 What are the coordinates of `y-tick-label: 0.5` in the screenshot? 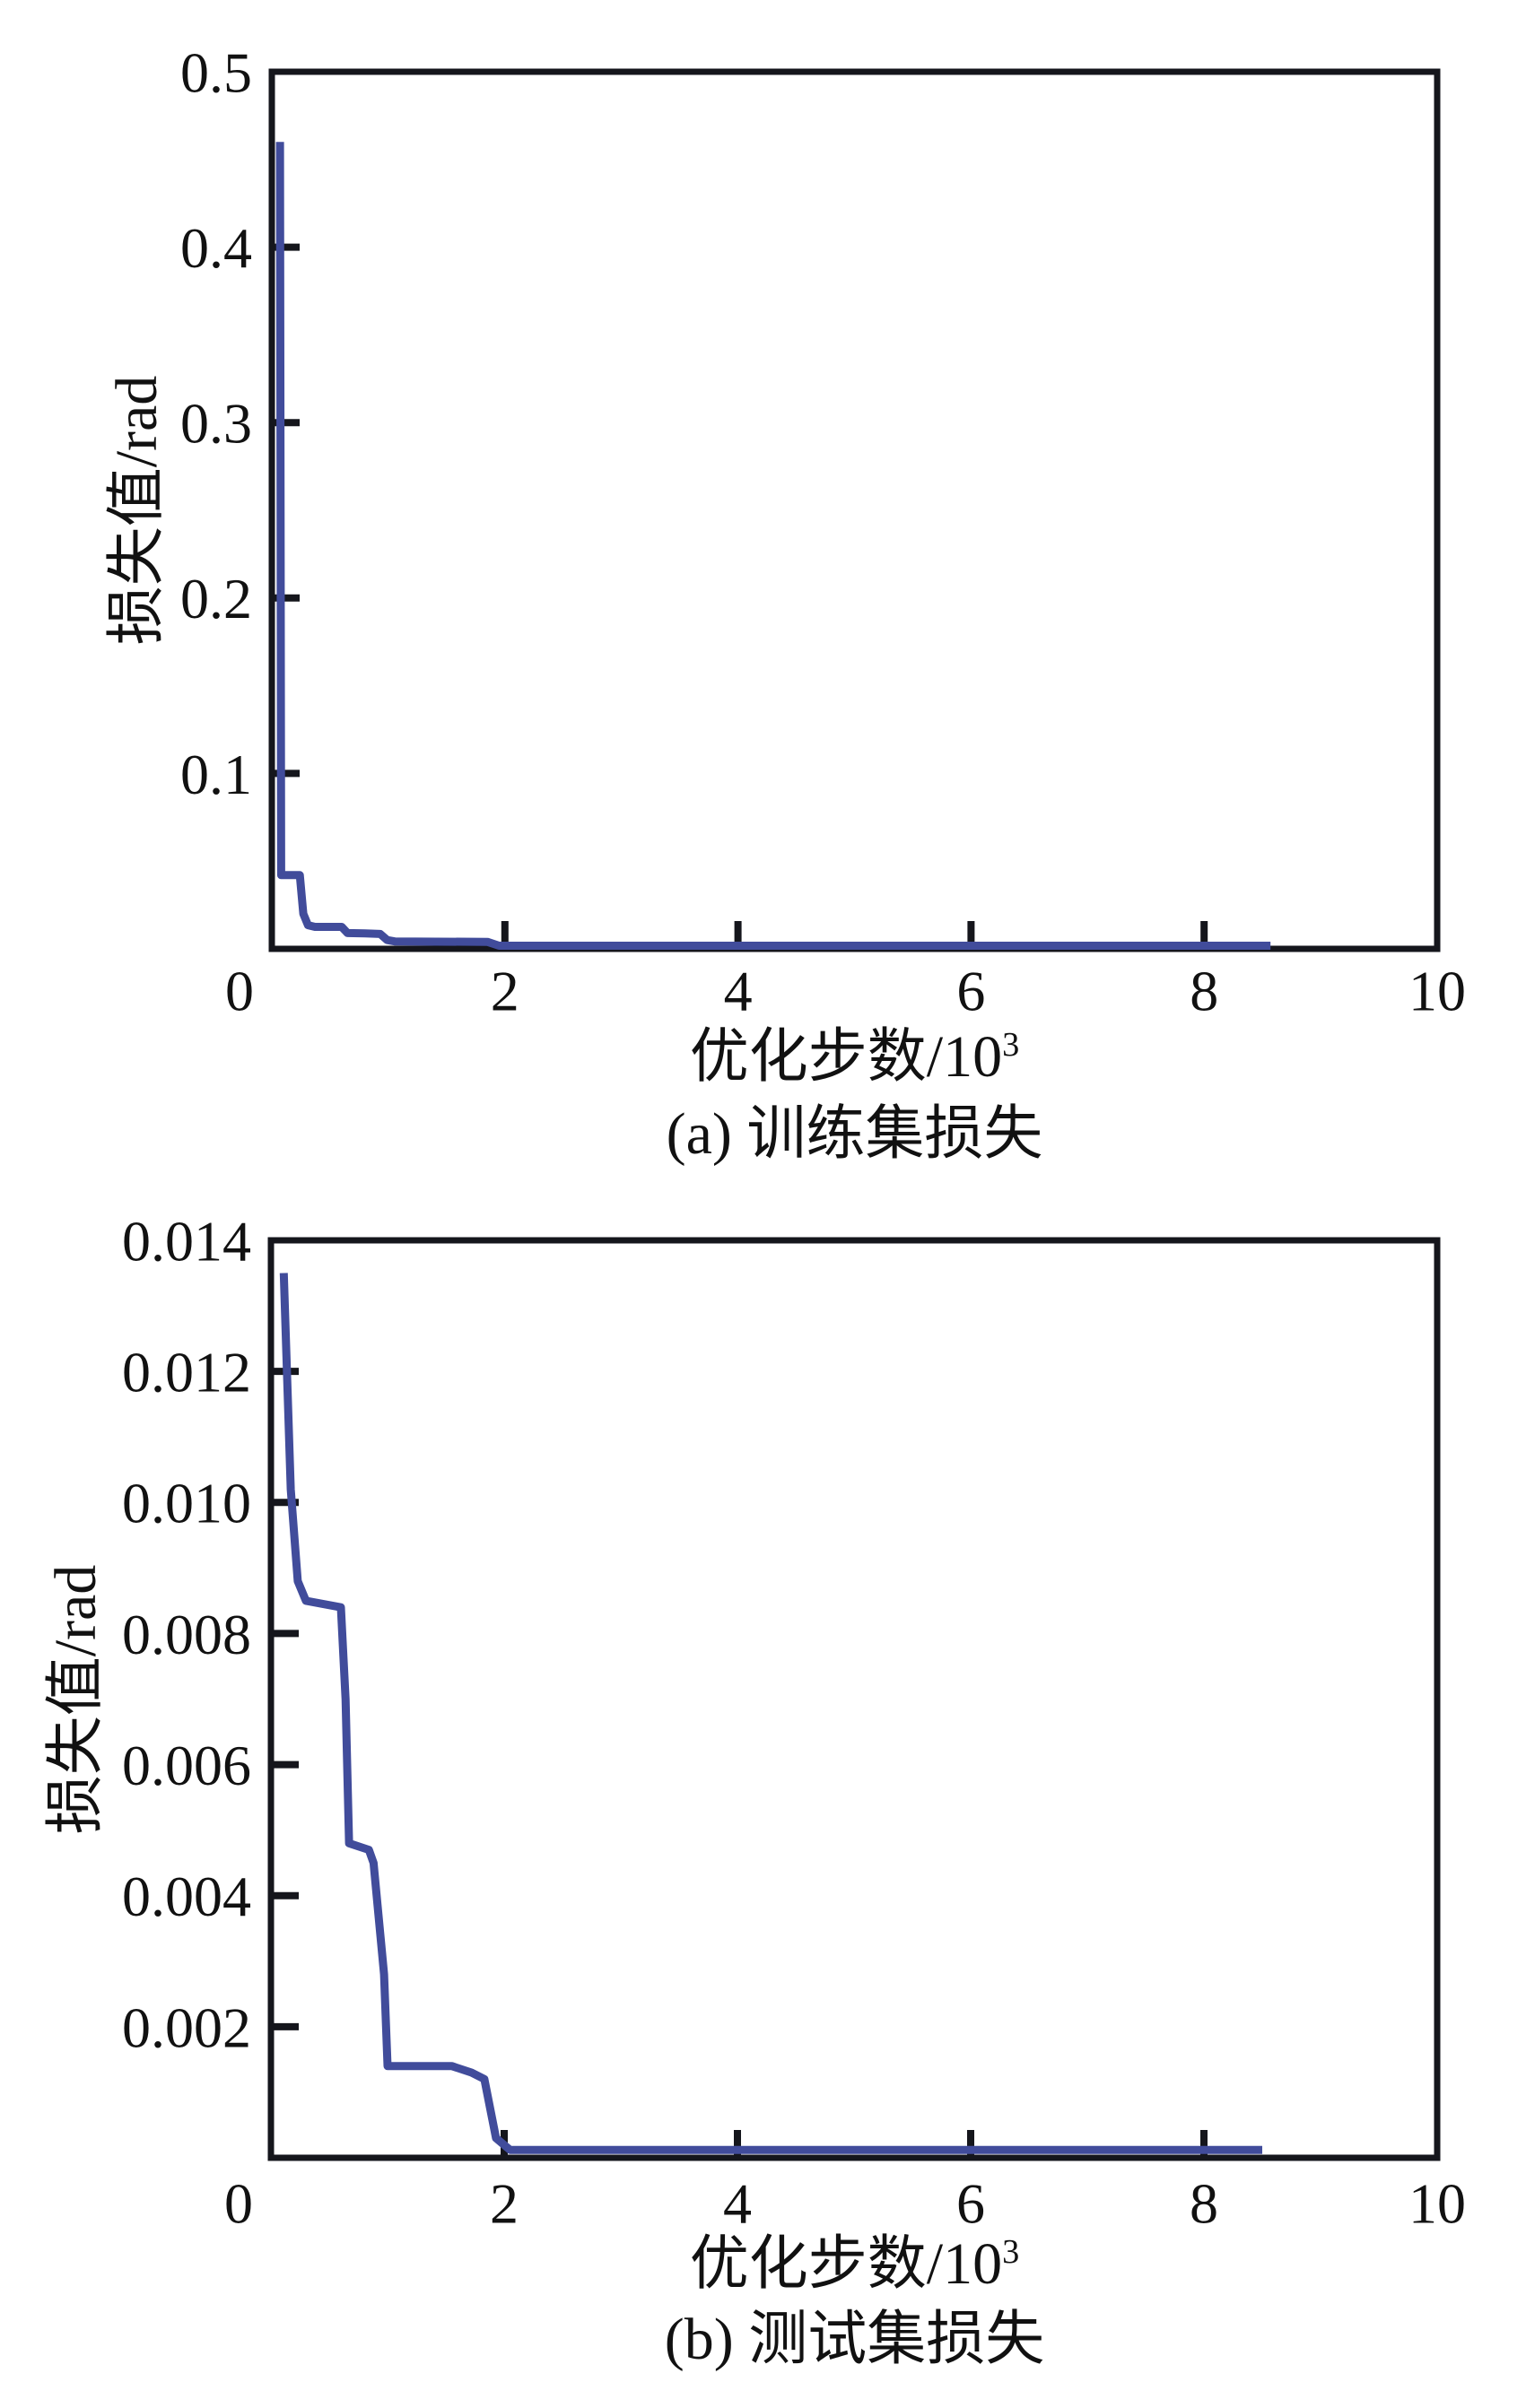 It's located at (216, 72).